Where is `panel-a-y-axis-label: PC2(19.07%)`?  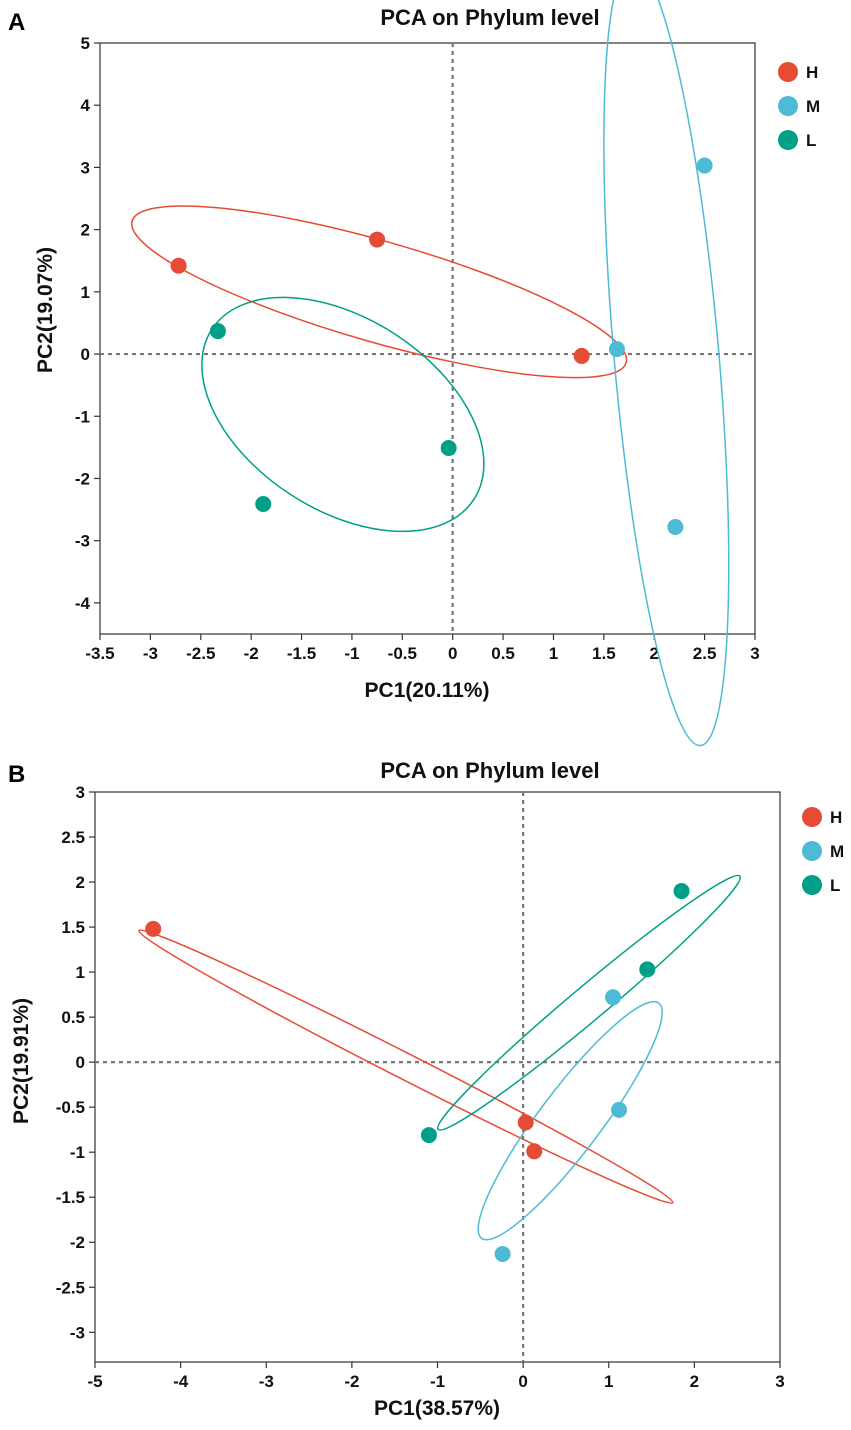 panel-a-y-axis-label: PC2(19.07%) is located at coordinates (45, 310).